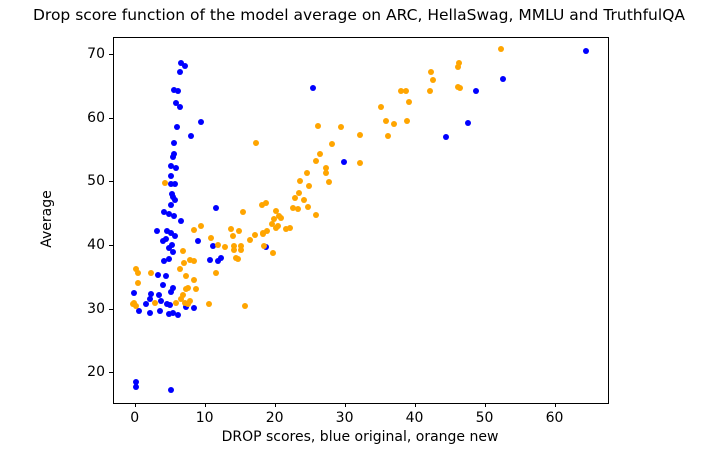 Image resolution: width=718 pixels, height=455 pixels. Describe the element at coordinates (204, 418) in the screenshot. I see `x-tick-label: 10` at that location.